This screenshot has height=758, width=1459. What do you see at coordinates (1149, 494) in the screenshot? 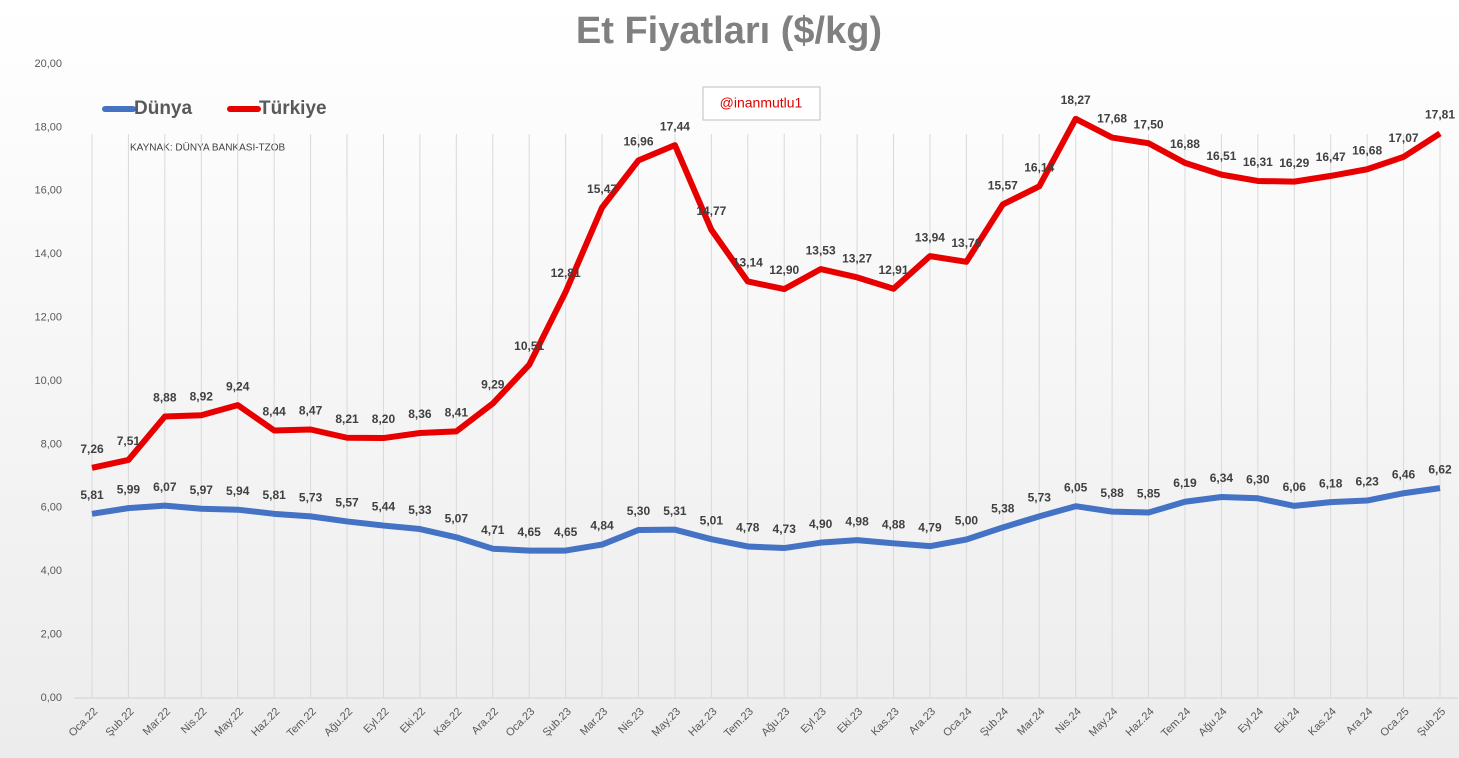
I see `data-label: 5,85` at bounding box center [1149, 494].